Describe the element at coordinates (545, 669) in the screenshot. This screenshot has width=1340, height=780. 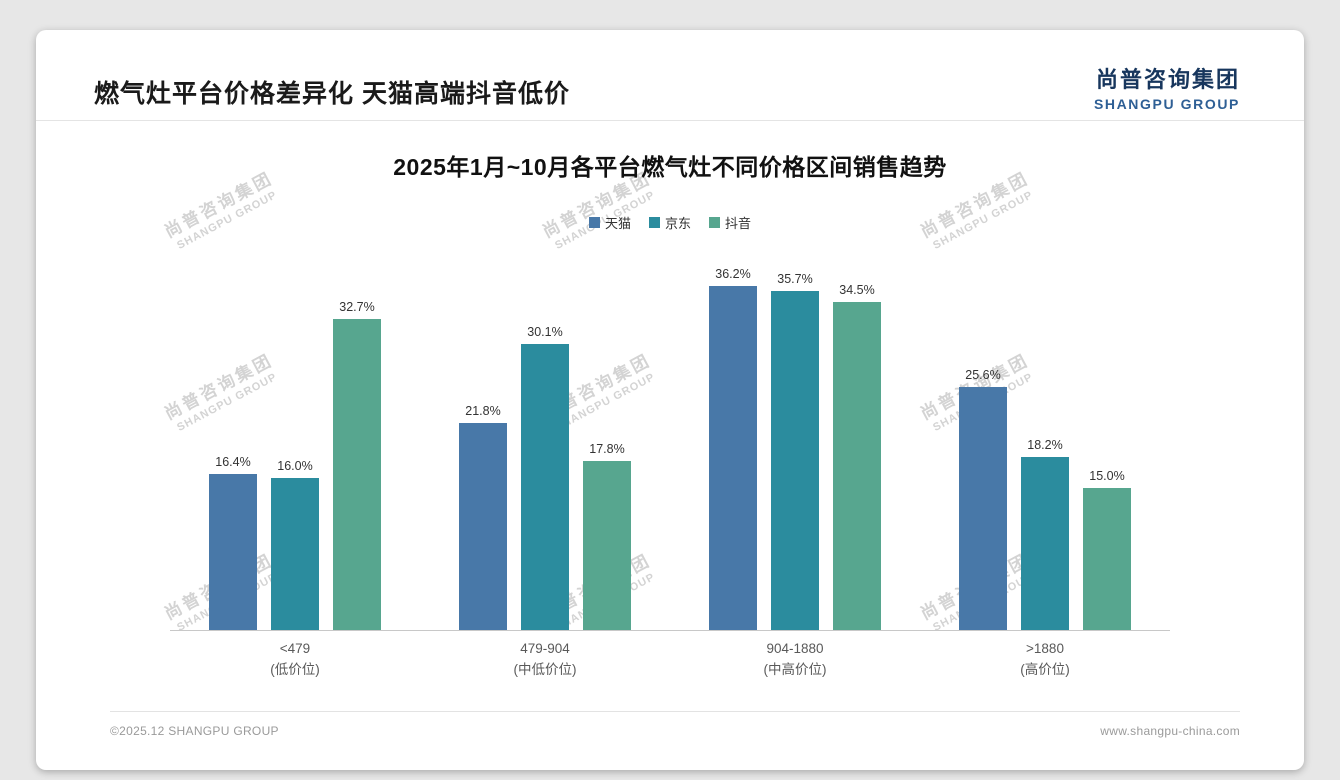
I see `category-tier: (中低价位)` at that location.